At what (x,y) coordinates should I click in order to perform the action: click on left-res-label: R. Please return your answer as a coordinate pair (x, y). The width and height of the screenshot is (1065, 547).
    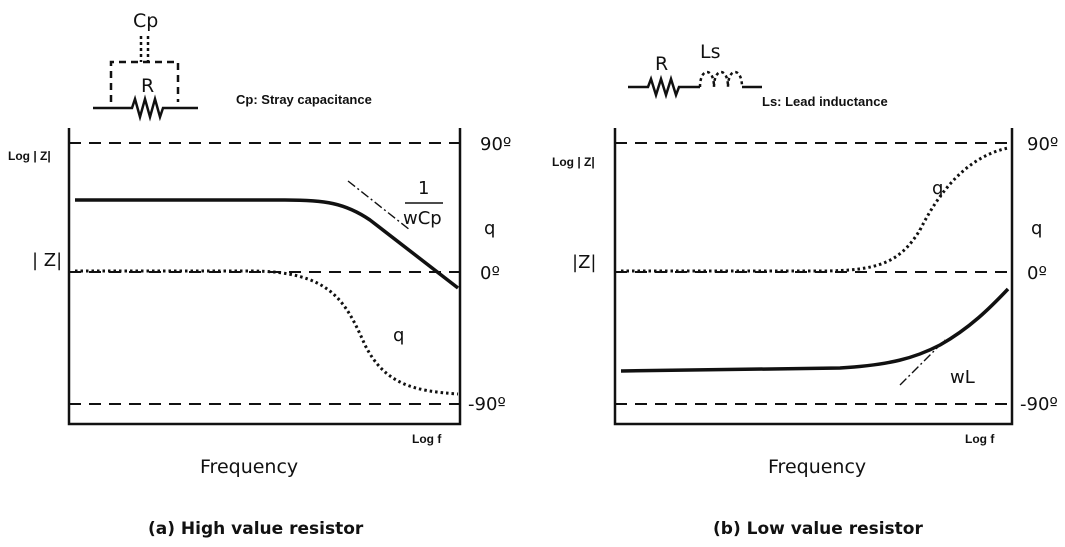
    Looking at the image, I should click on (147, 86).